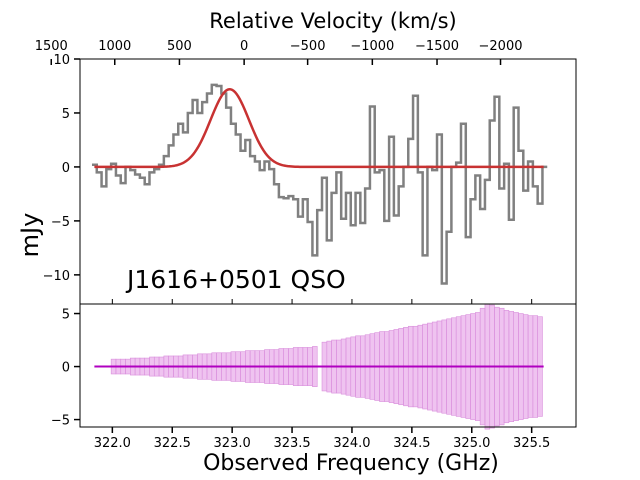  What do you see at coordinates (279, 52) in the screenshot?
I see `velocity-axis: 1500 1000 500 0 −500 −1000 −1500 −2000` at bounding box center [279, 52].